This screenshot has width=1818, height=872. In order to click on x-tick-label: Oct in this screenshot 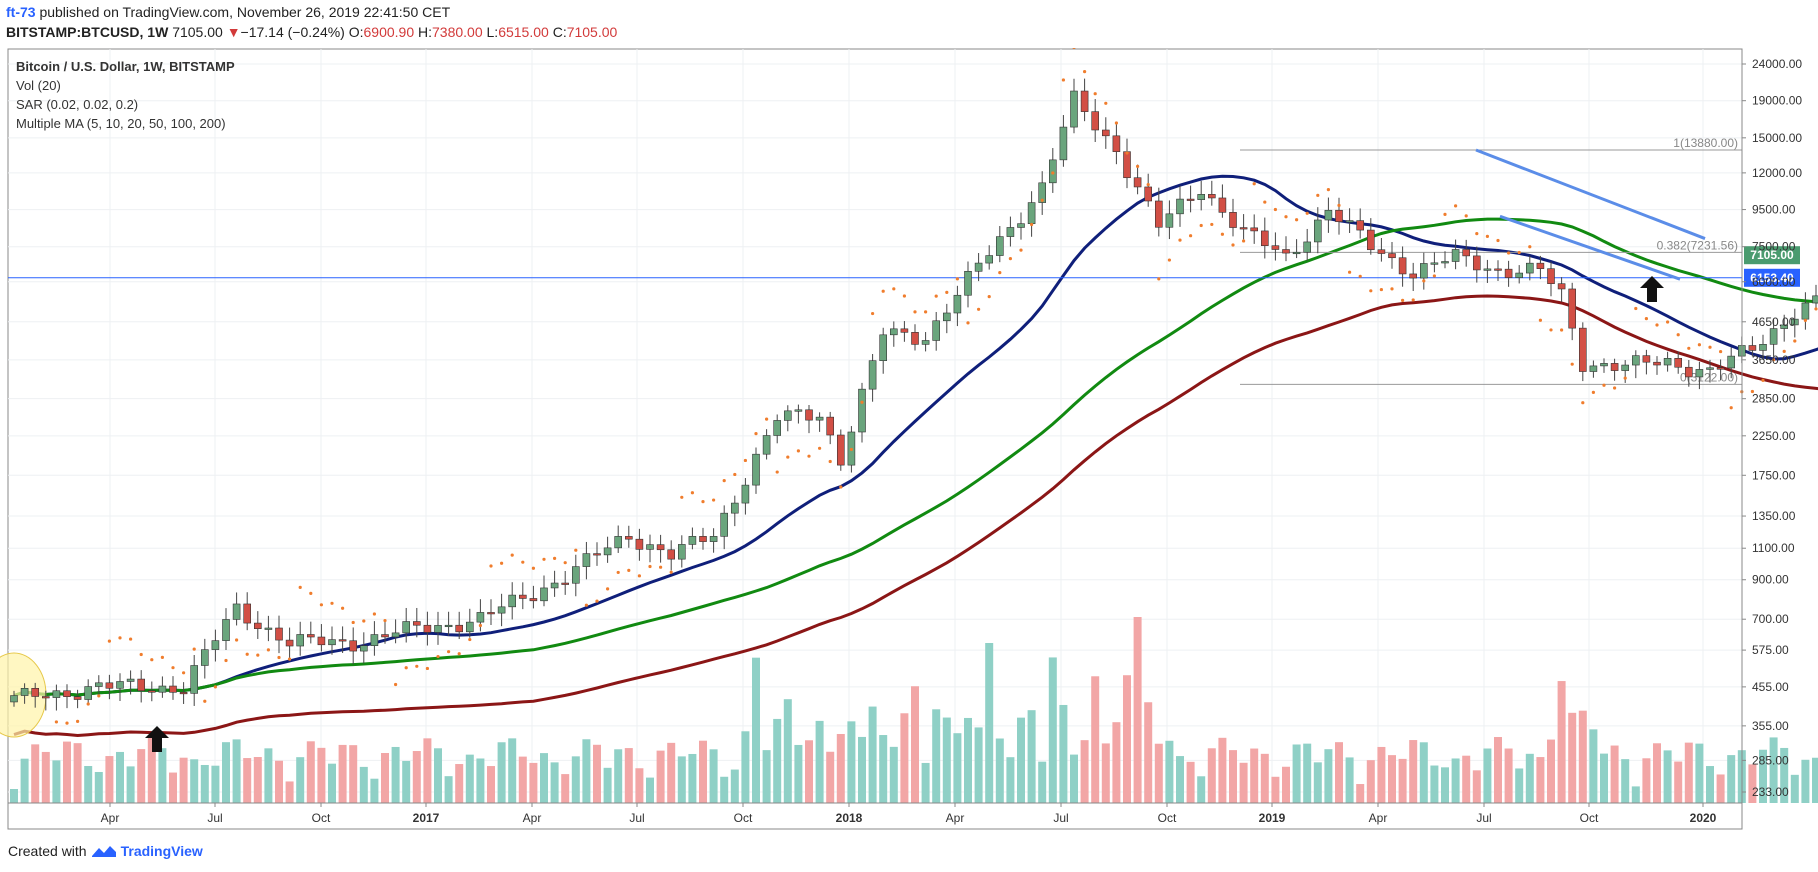, I will do `click(321, 818)`.